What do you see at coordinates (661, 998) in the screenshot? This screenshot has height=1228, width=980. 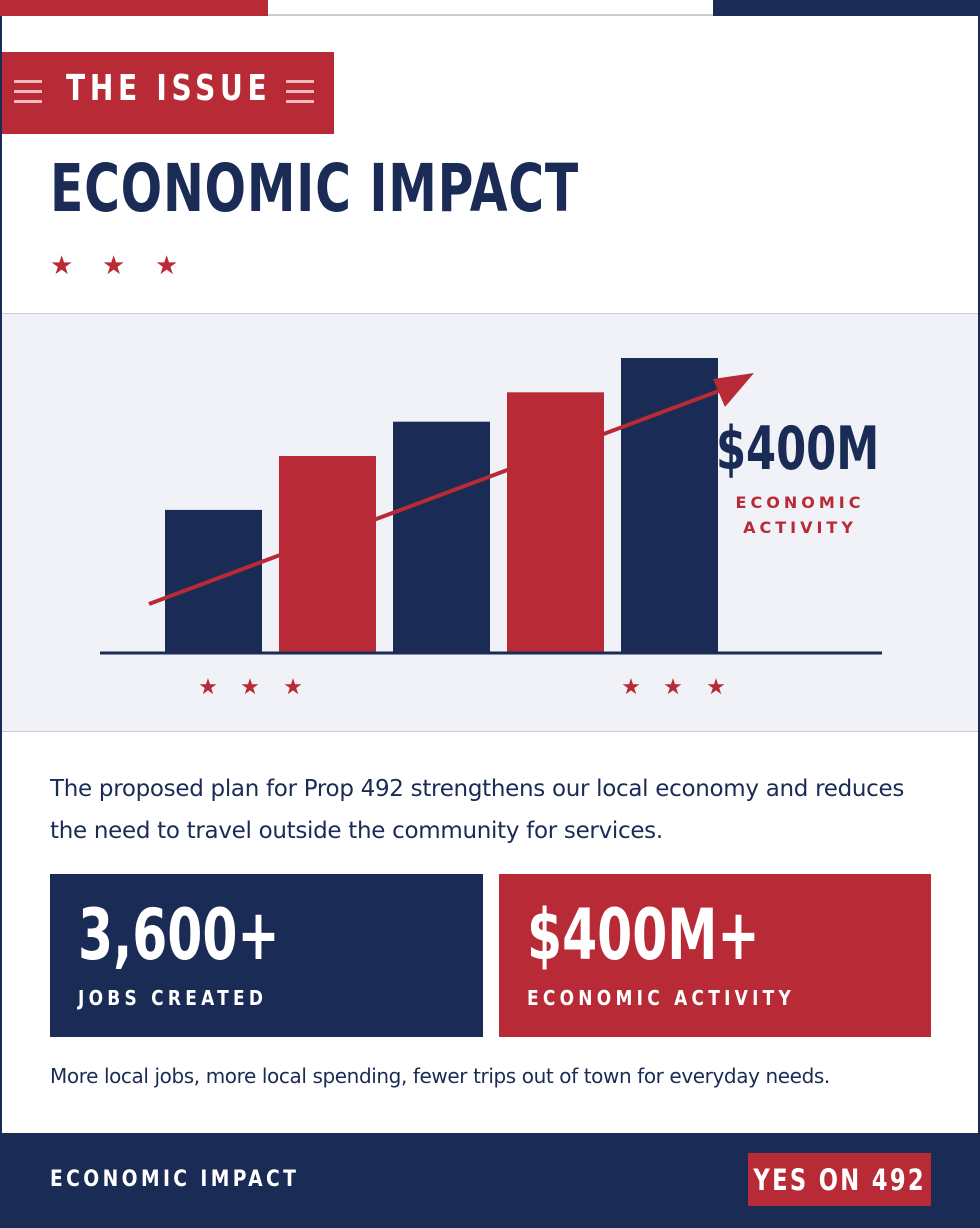 I see `stat-label: ECONOMIC ACTIVITY` at bounding box center [661, 998].